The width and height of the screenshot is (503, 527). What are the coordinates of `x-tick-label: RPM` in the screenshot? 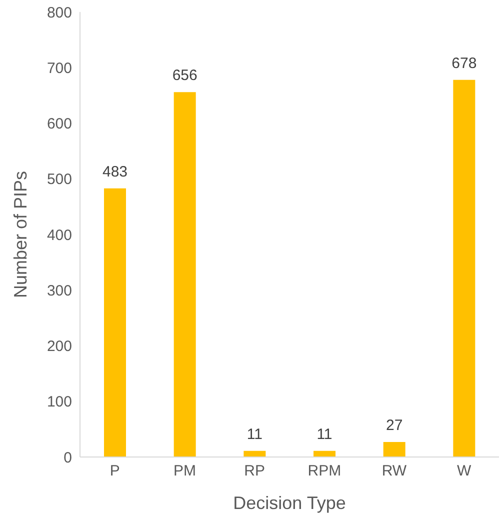 It's located at (325, 471).